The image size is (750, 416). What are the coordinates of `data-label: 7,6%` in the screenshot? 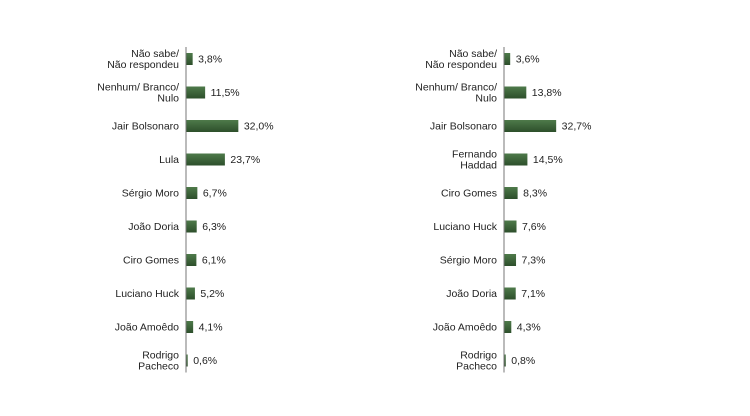 It's located at (534, 227).